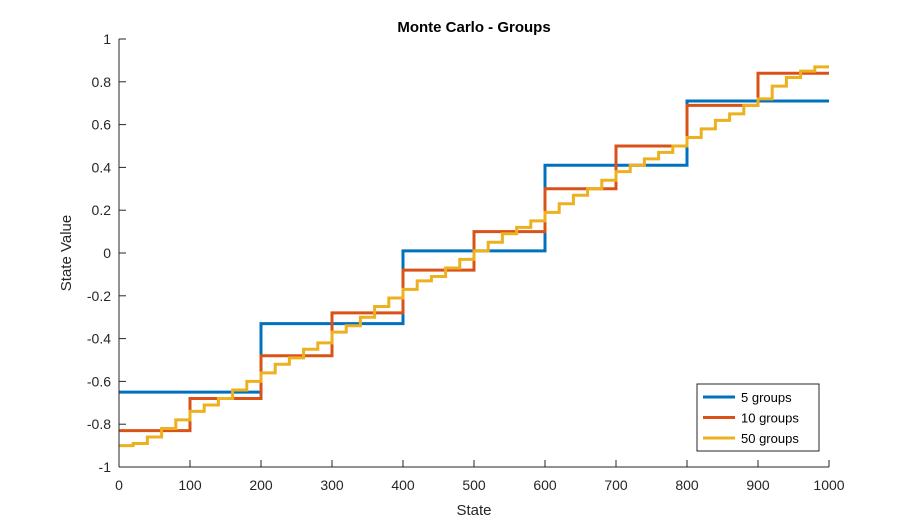  I want to click on legend-items: 5 groups 10 groups 50 groups, so click(751, 418).